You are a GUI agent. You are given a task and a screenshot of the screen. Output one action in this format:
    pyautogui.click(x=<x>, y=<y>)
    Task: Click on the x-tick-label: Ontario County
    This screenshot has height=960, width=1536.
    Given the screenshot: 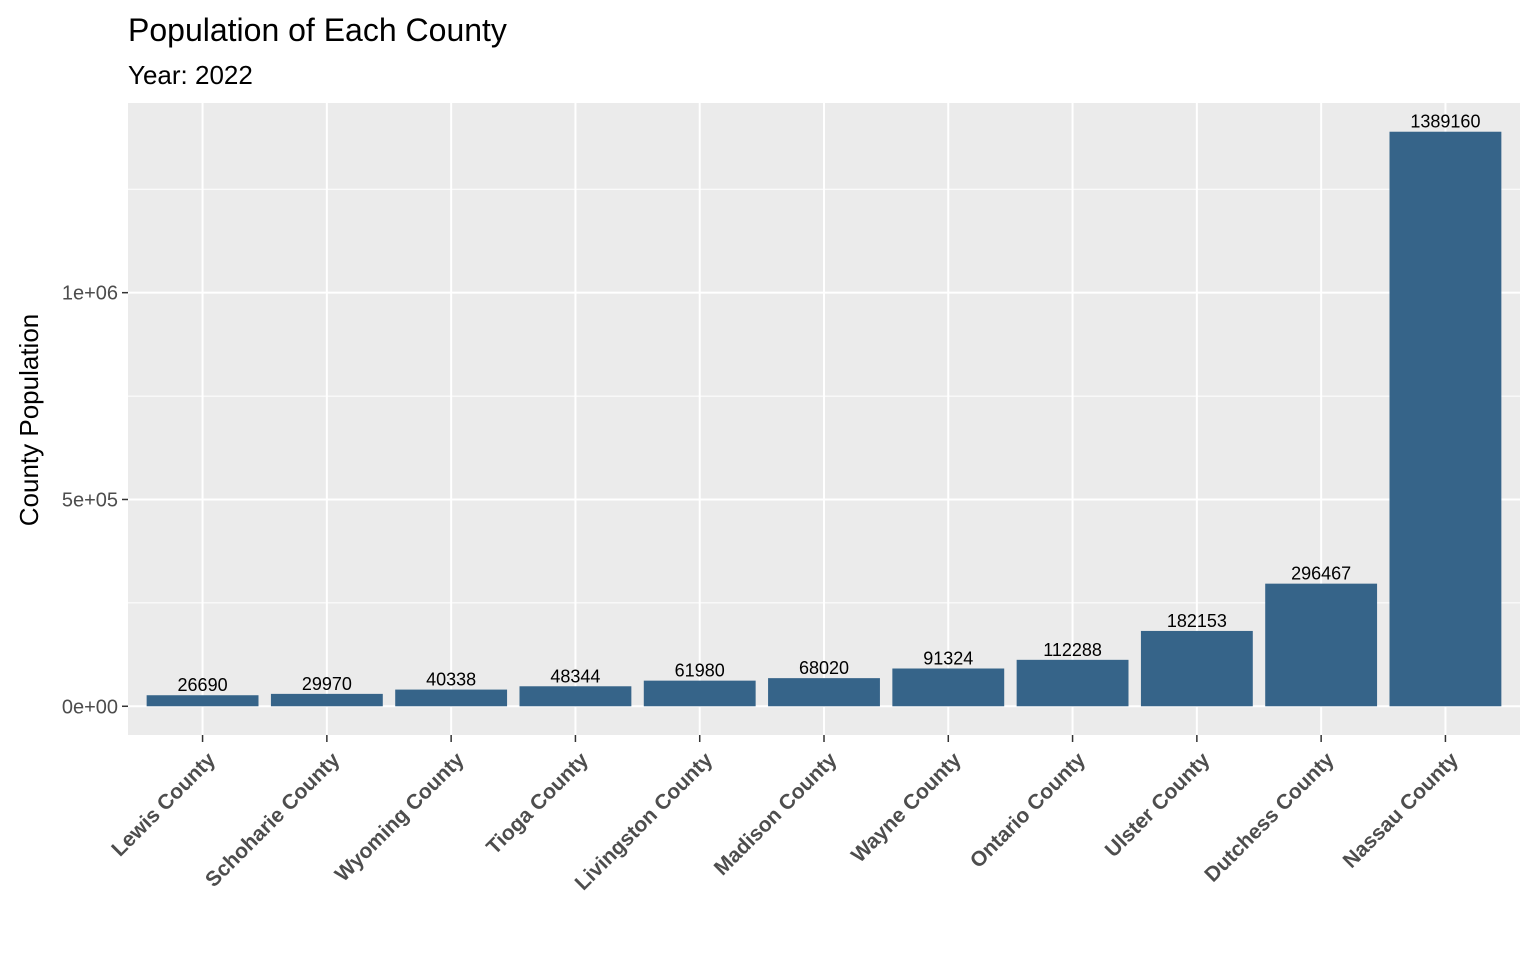 What is the action you would take?
    pyautogui.click(x=1028, y=810)
    